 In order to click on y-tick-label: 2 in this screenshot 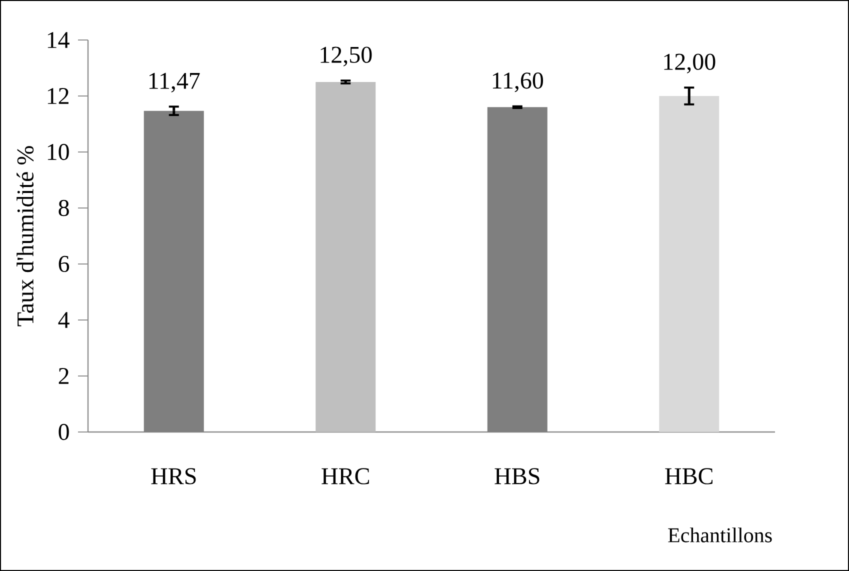, I will do `click(63, 376)`.